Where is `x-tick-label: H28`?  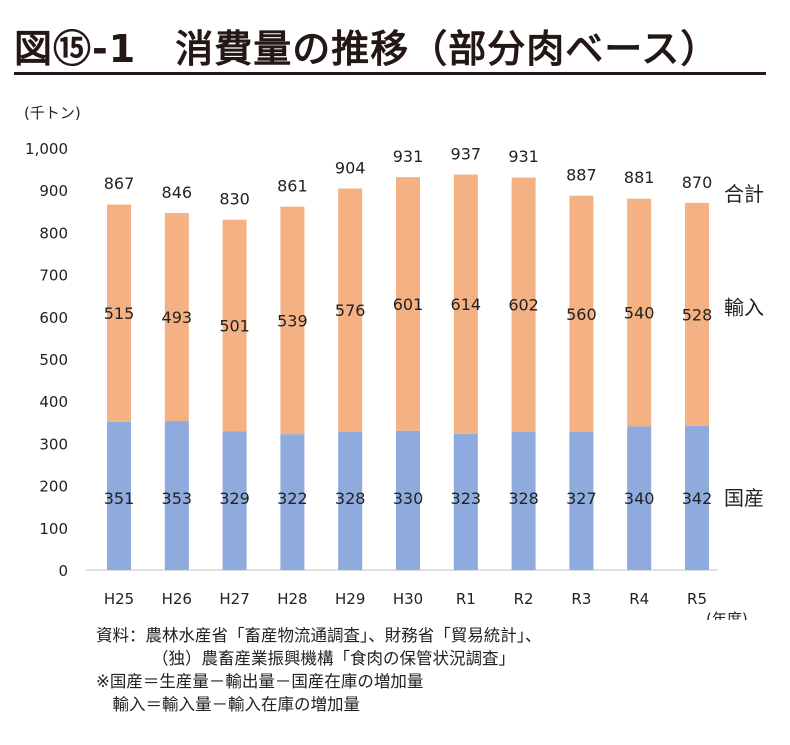
x-tick-label: H28 is located at coordinates (292, 599).